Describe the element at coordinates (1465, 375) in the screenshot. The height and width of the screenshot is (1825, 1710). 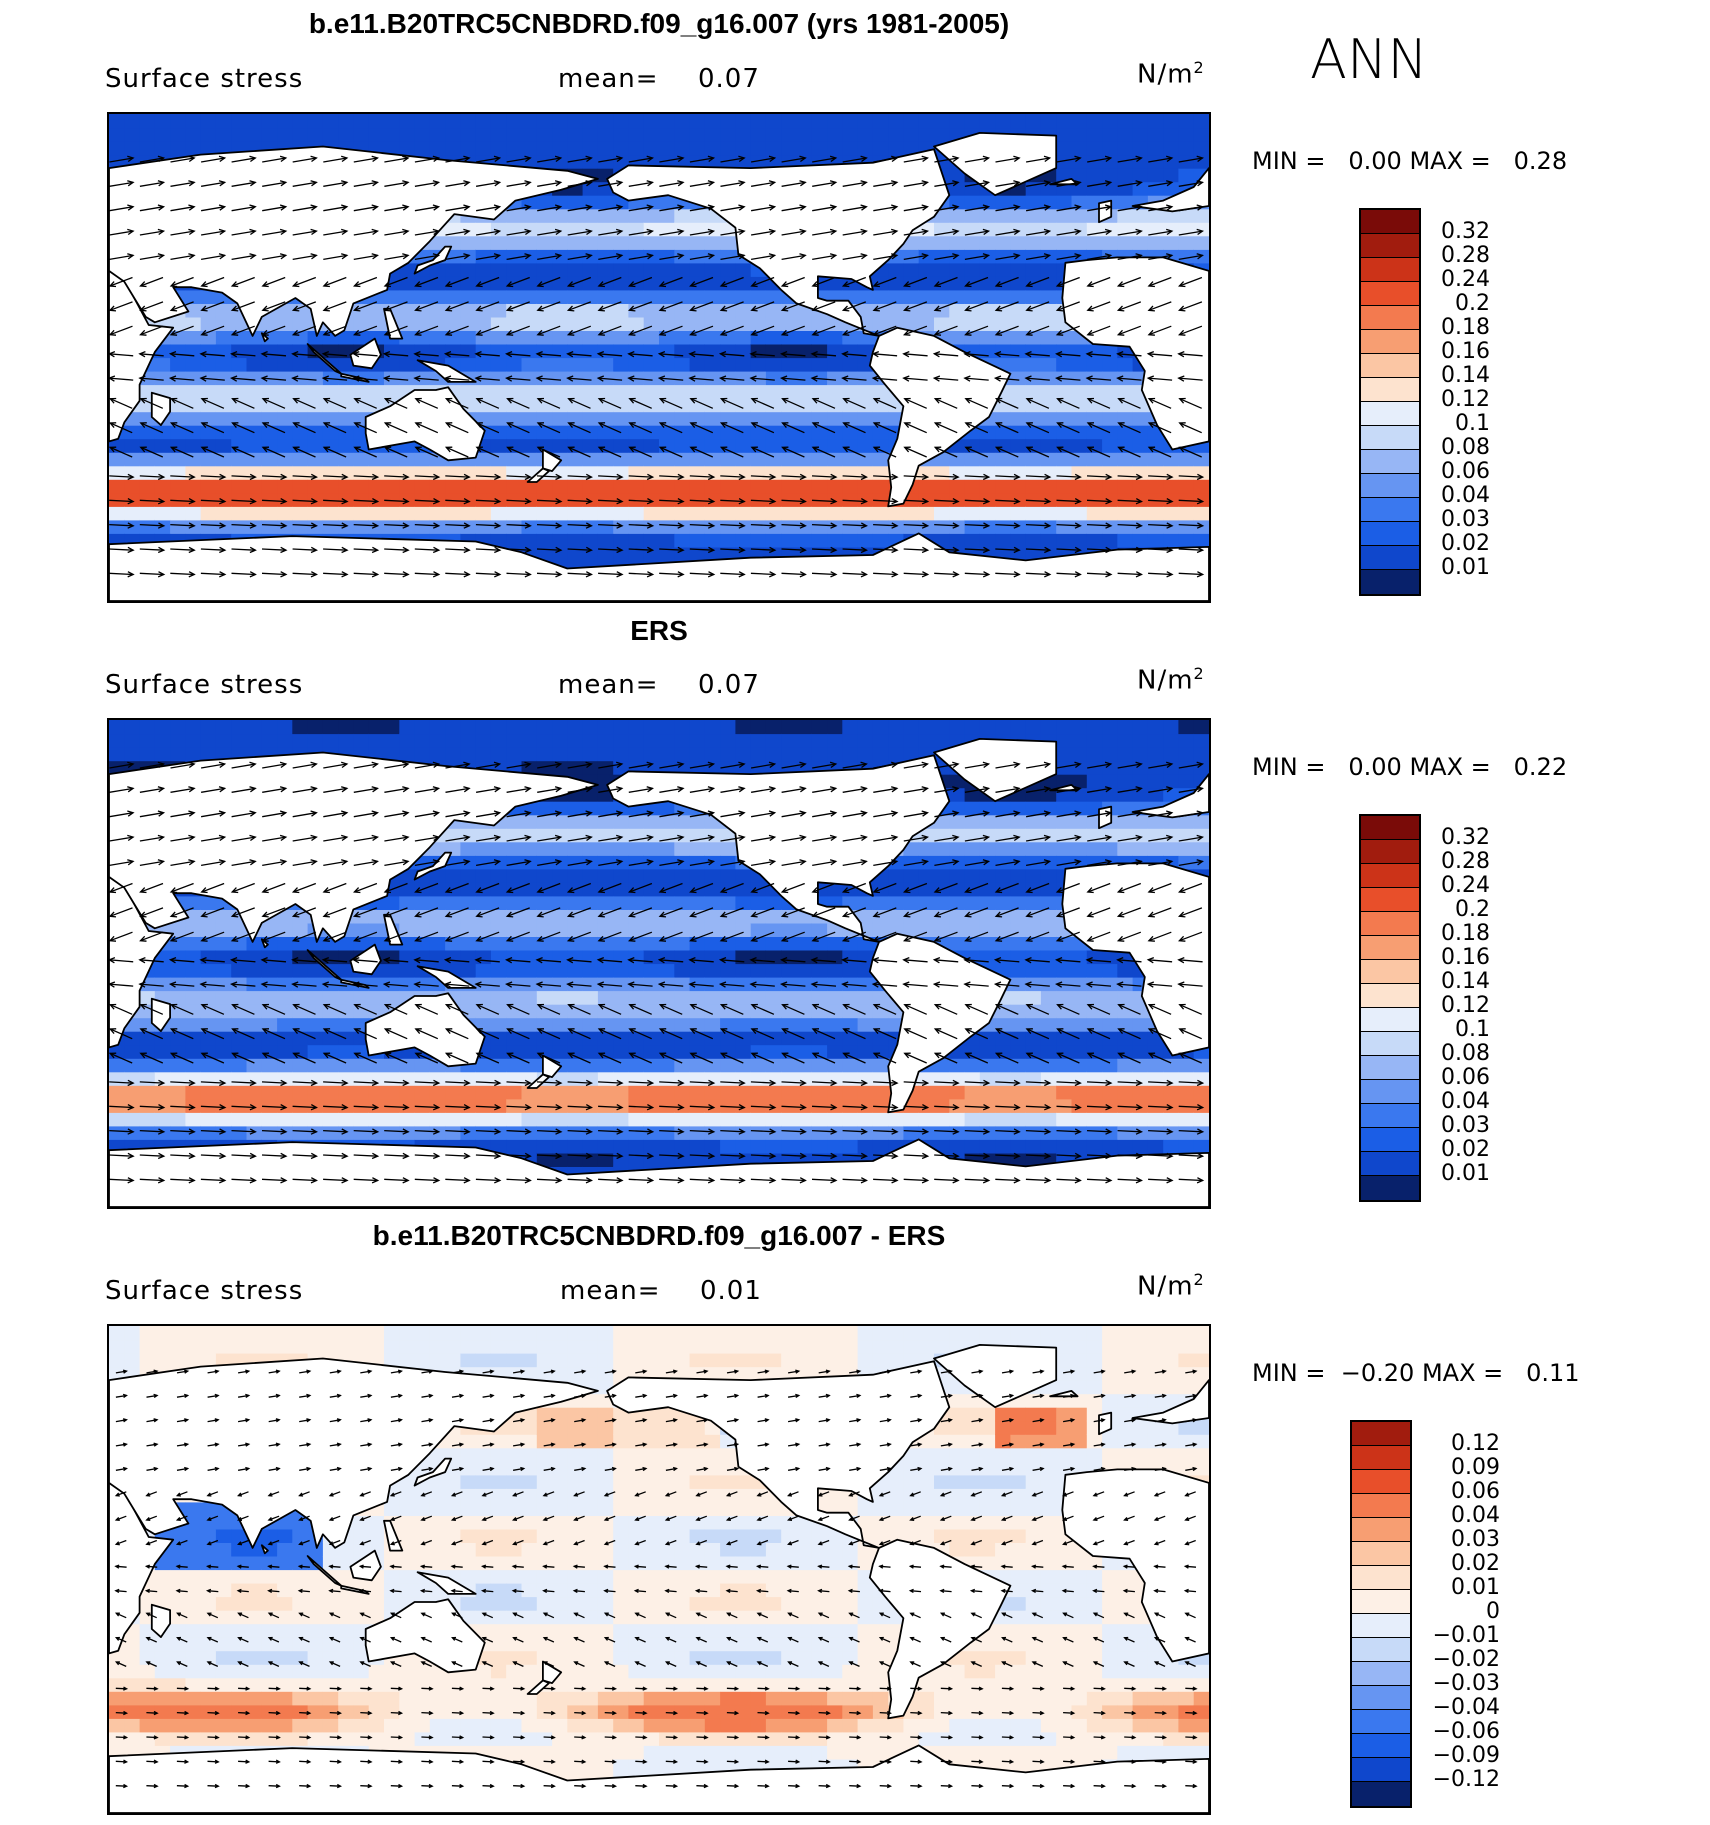
I see `colorbar-level-label: 0.14` at that location.